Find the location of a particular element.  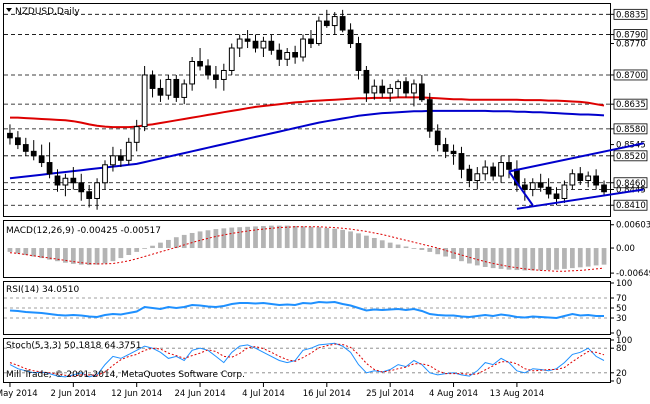

price-tick-label: 0.8520 is located at coordinates (631, 157).